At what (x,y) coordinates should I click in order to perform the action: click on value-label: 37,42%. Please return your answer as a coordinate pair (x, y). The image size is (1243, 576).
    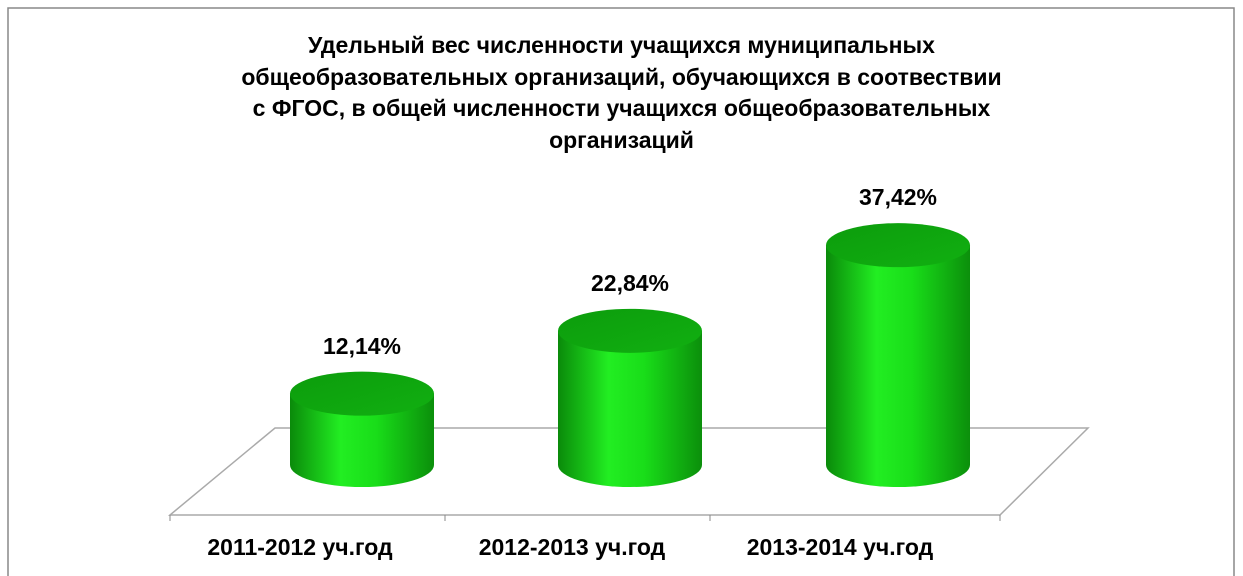
    Looking at the image, I should click on (898, 197).